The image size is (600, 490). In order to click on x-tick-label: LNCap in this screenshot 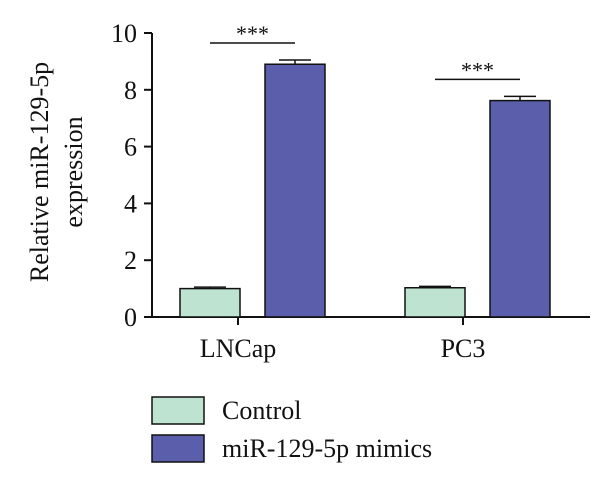, I will do `click(238, 348)`.